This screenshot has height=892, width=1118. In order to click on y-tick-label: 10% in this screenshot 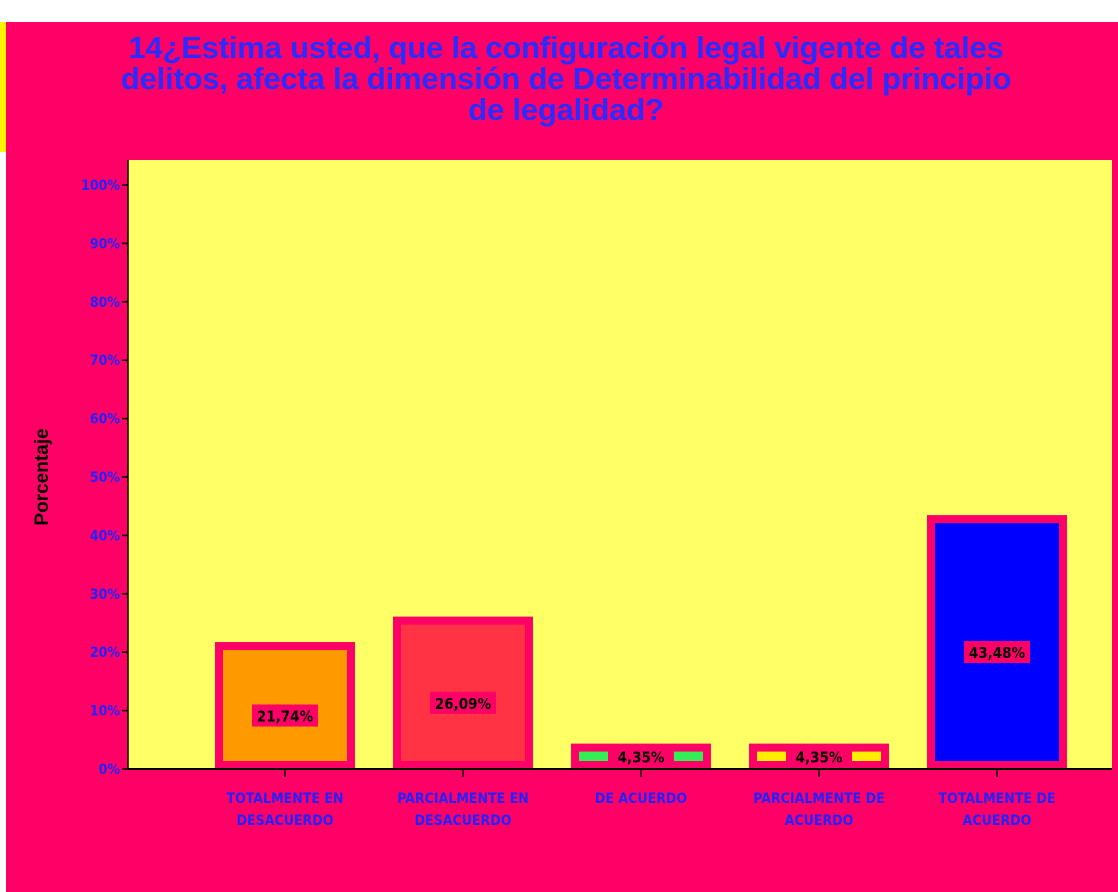, I will do `click(105, 712)`.